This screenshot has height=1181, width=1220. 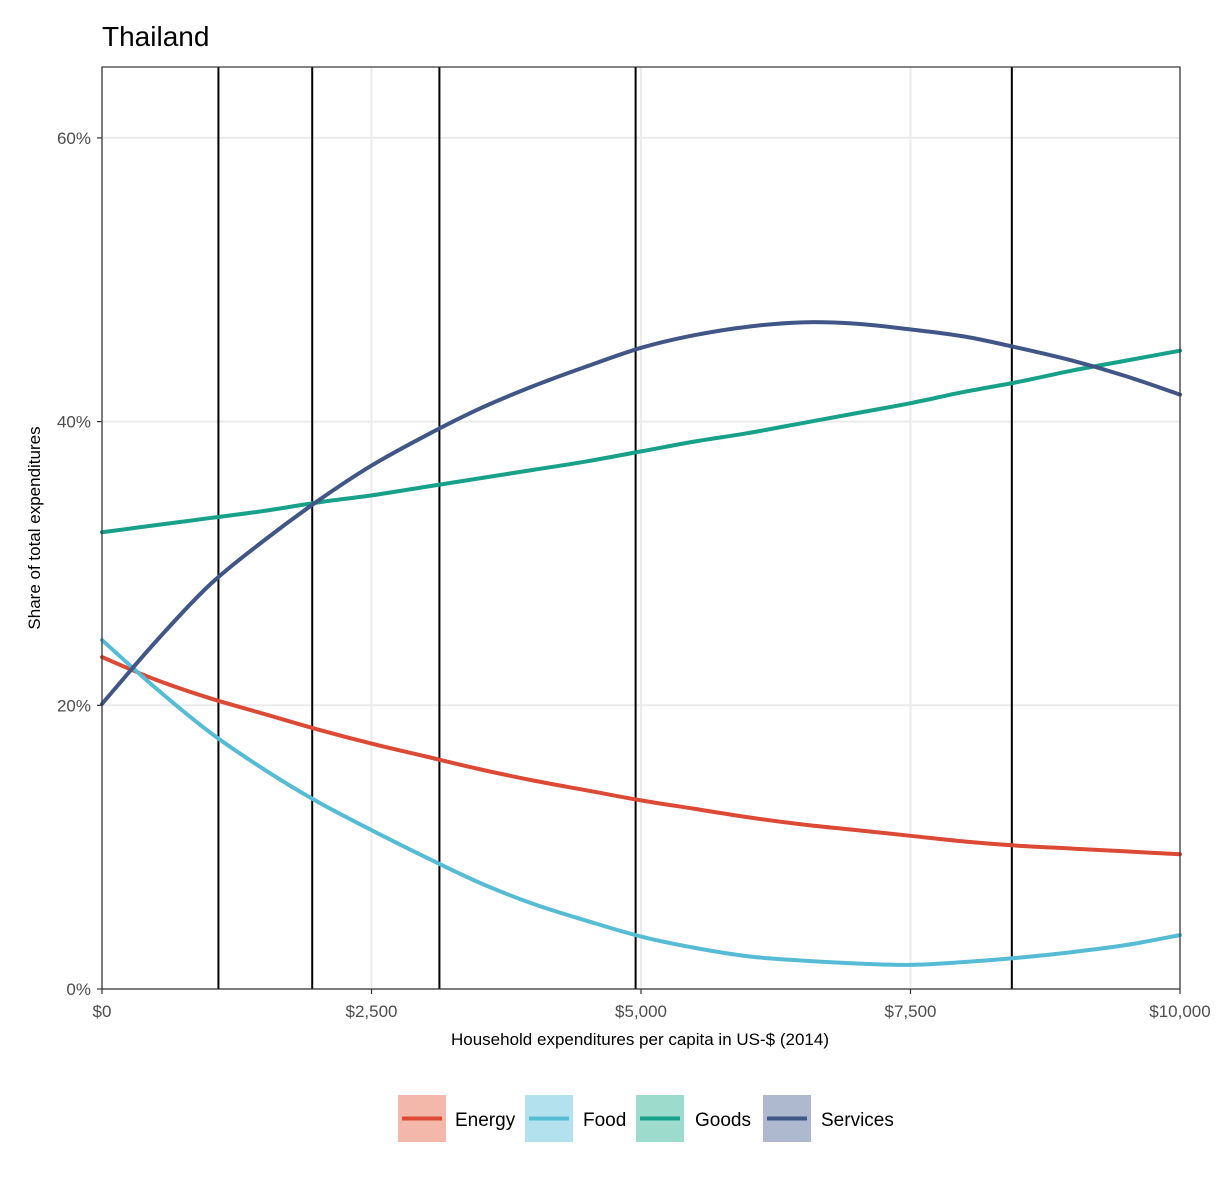 What do you see at coordinates (575, 1118) in the screenshot?
I see `legend-item-food: Food` at bounding box center [575, 1118].